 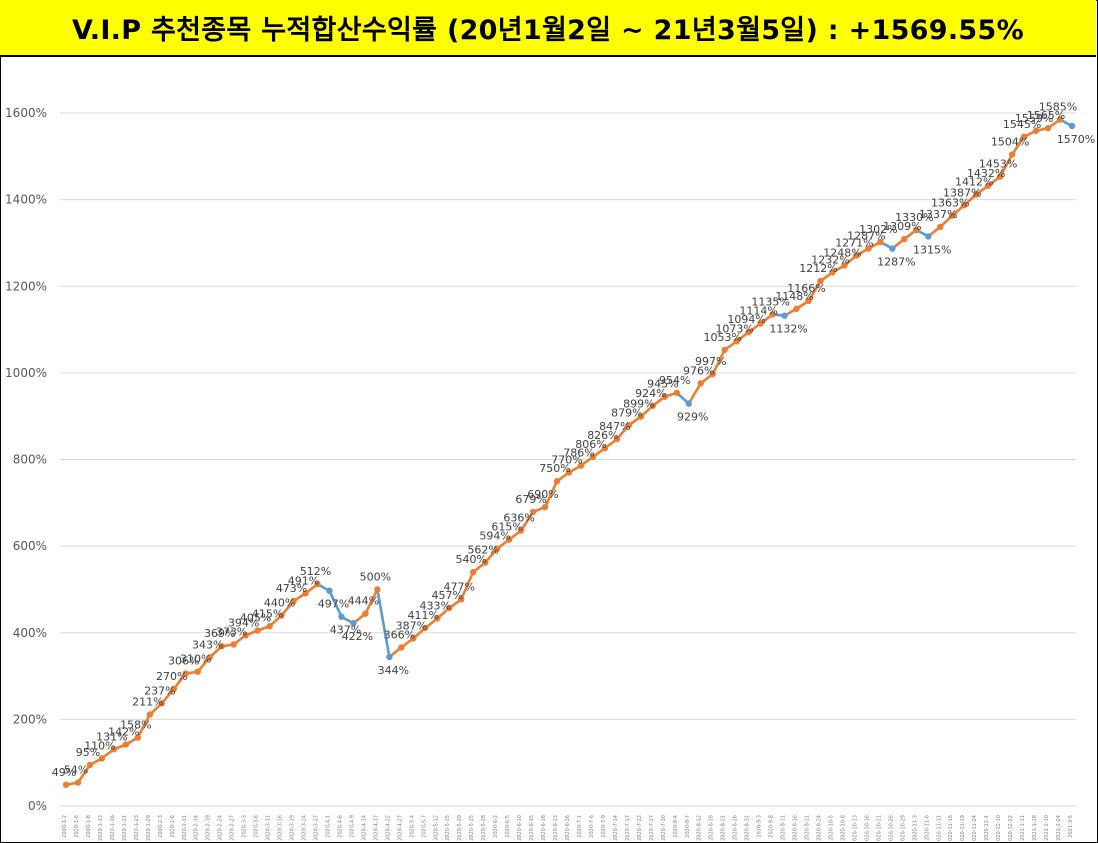 I want to click on data-label: 1094%, so click(x=746, y=319).